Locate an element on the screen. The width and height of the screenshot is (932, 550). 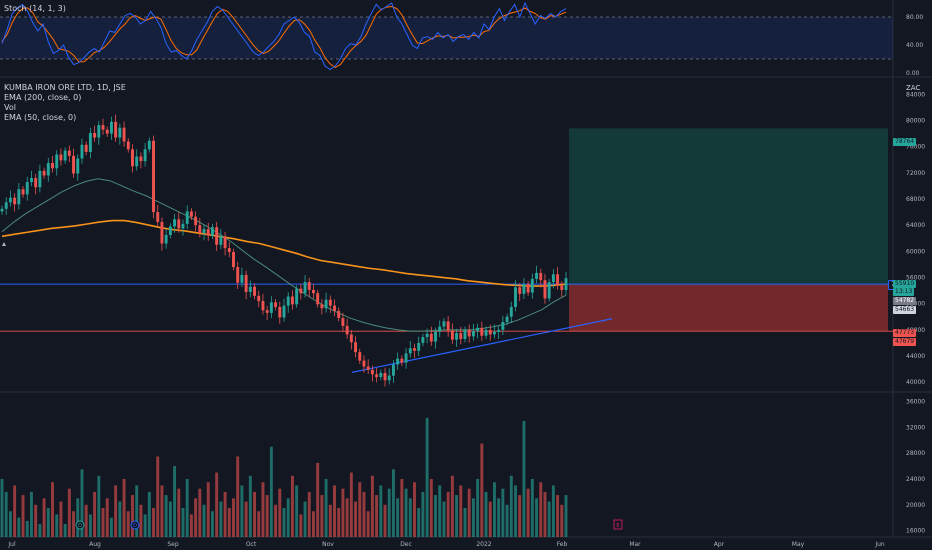
stoch-d-line is located at coordinates (284, 36).